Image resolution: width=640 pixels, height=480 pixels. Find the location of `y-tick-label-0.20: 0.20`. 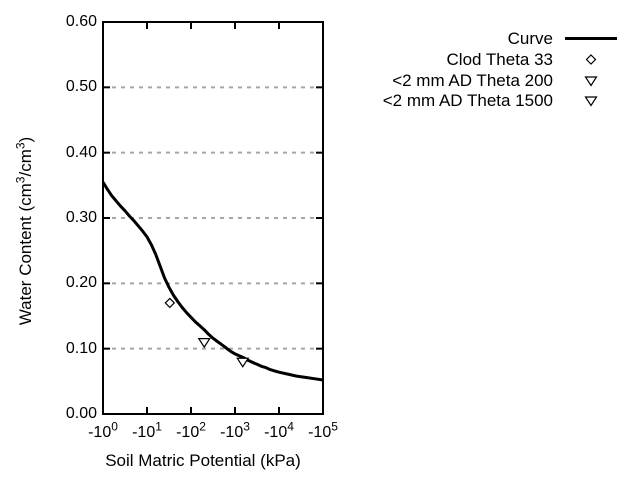

y-tick-label-0.20: 0.20 is located at coordinates (81, 283).